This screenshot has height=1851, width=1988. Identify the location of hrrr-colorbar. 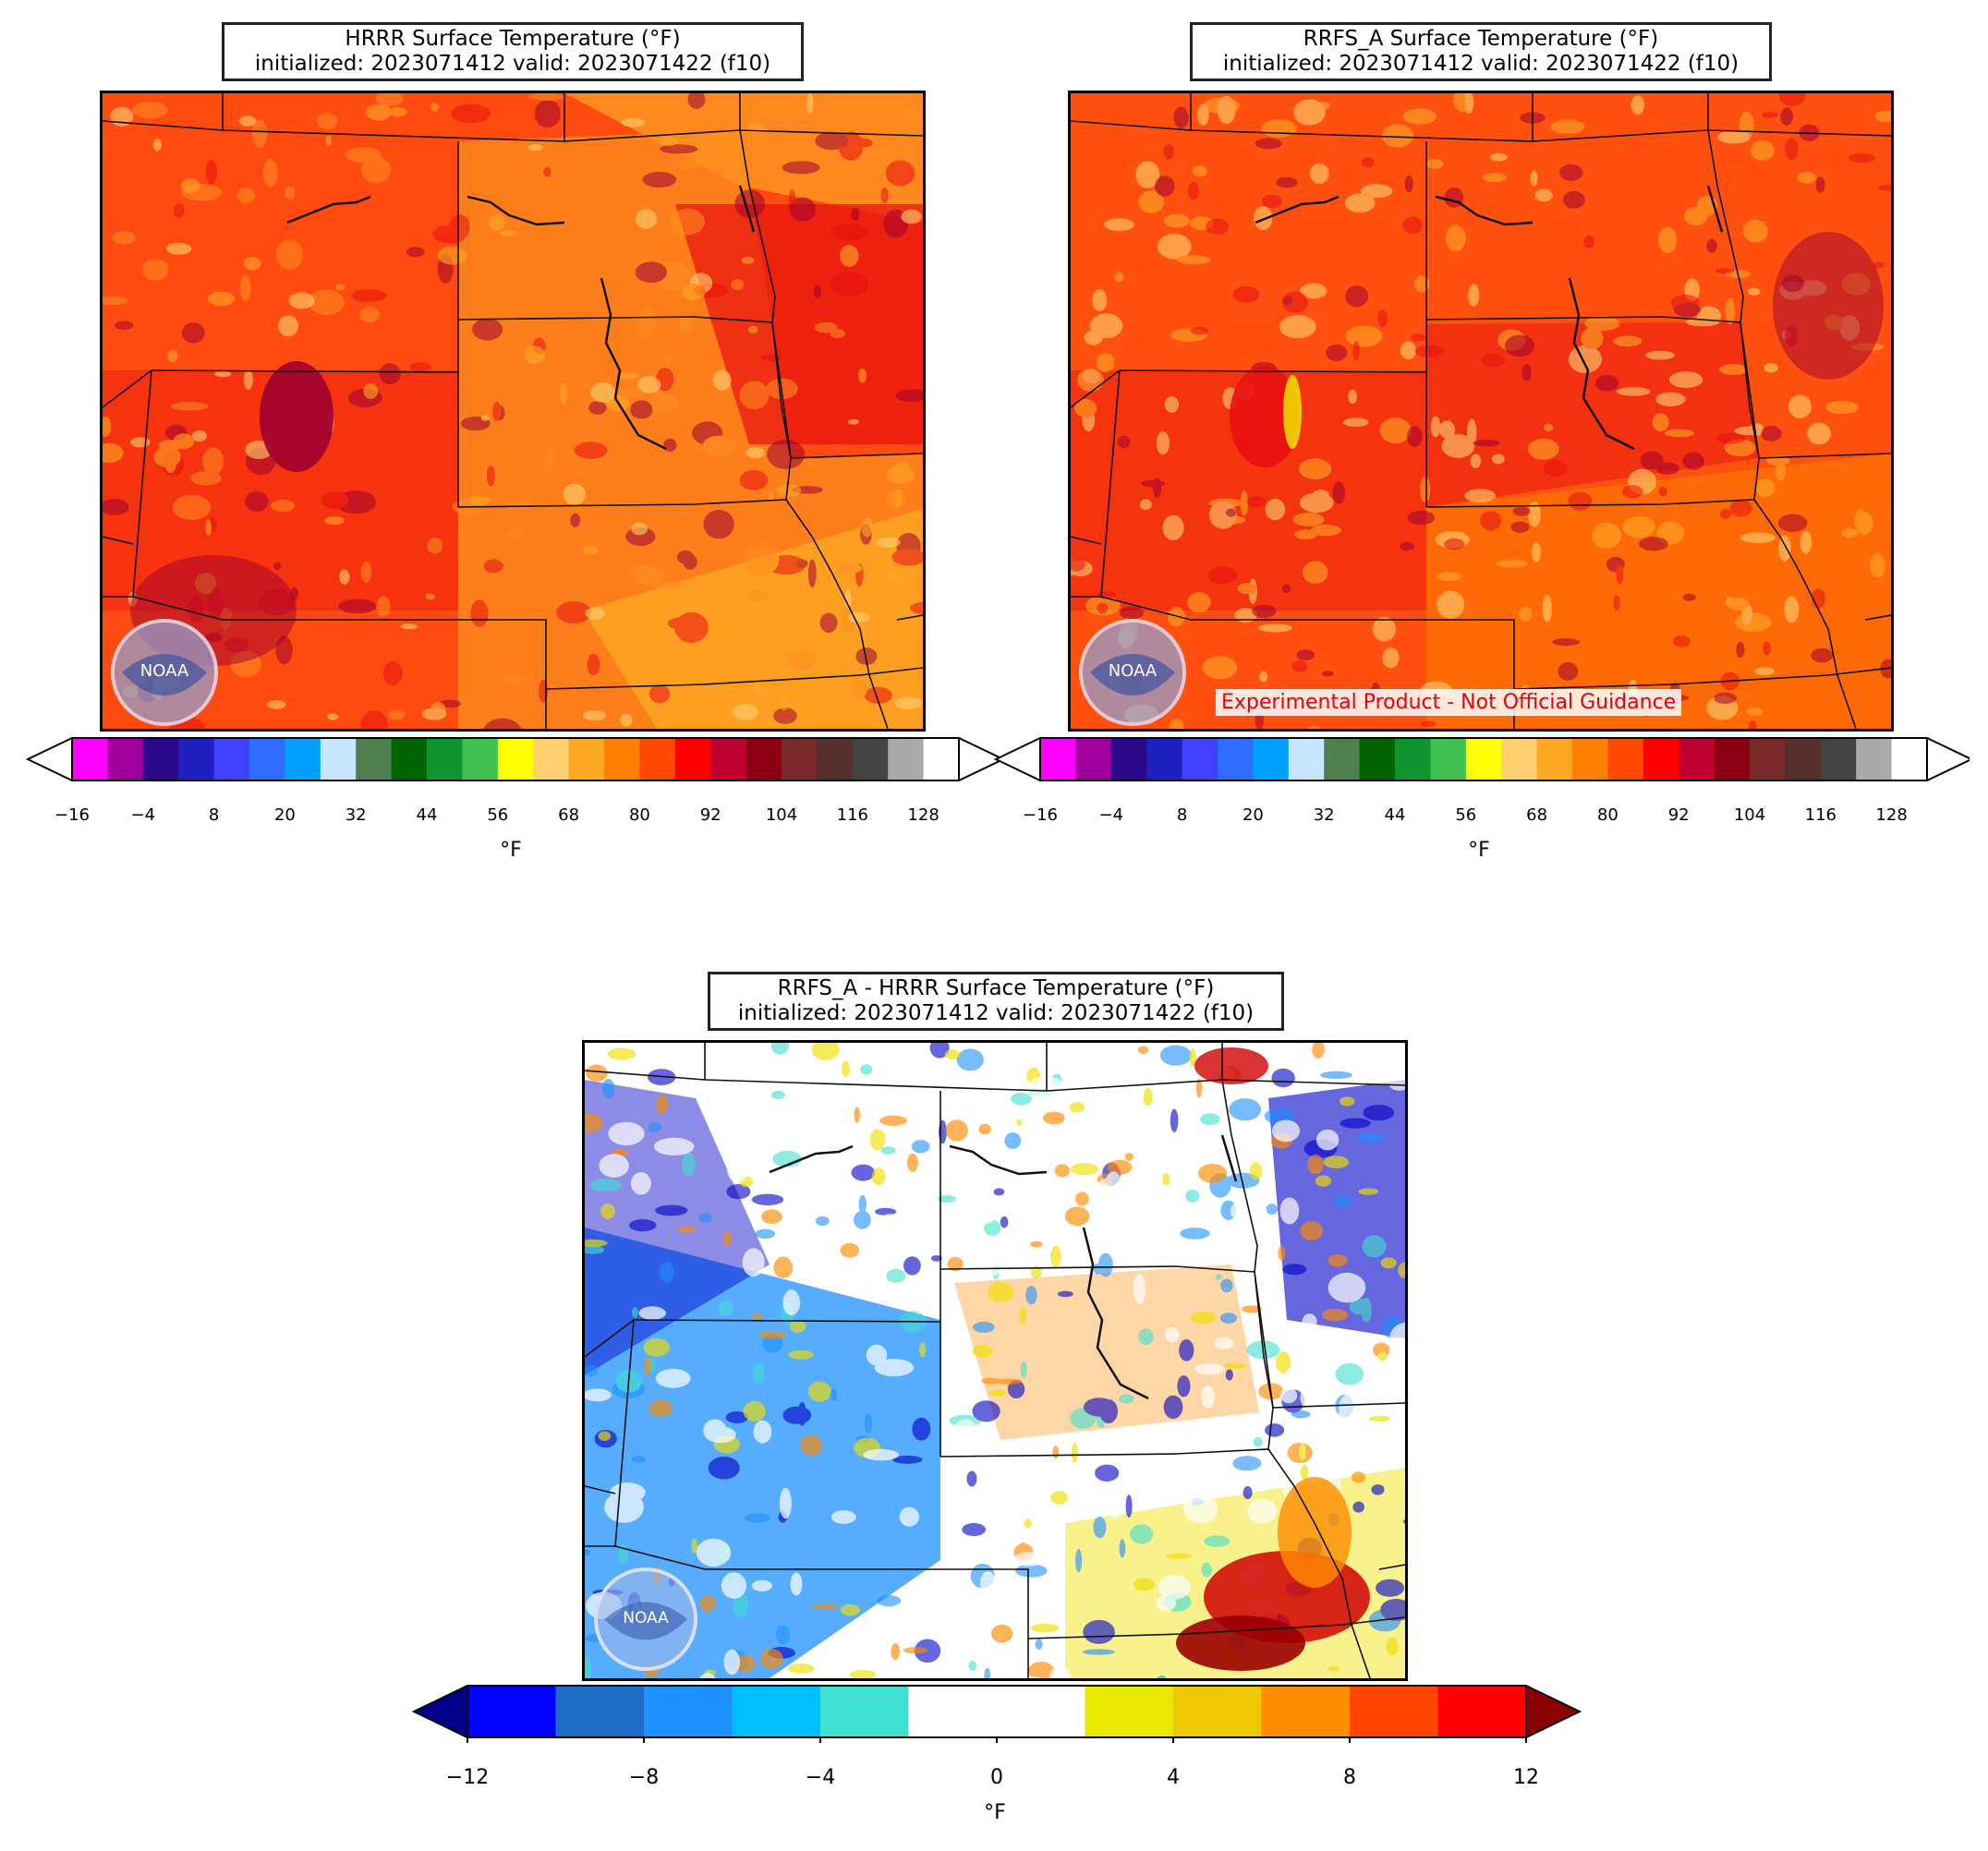
(515, 761).